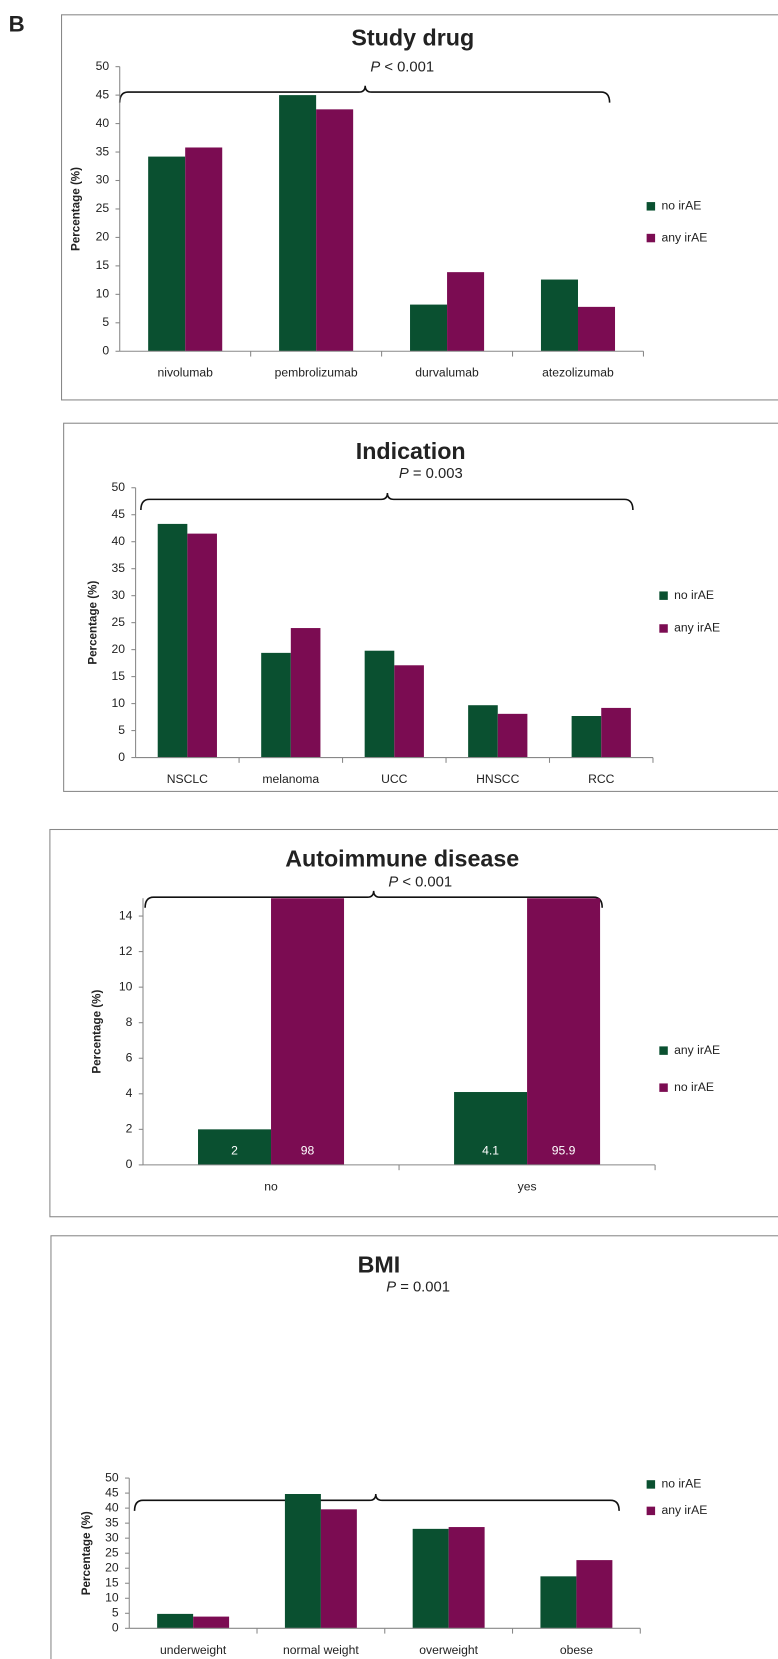 The width and height of the screenshot is (778, 1659). Describe the element at coordinates (126, 951) in the screenshot. I see `y-tick-label: 12` at that location.